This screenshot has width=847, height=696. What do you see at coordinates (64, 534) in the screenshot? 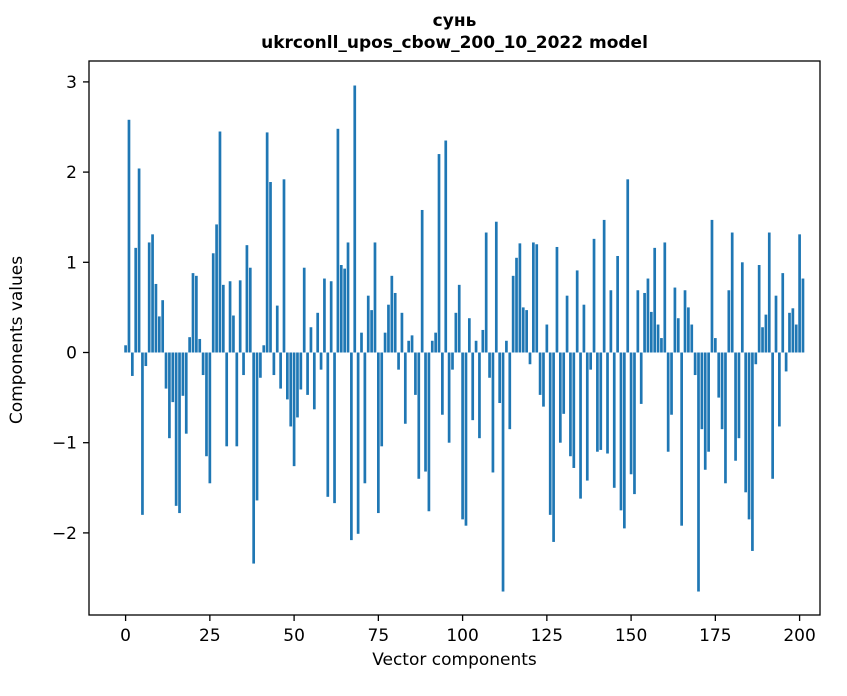
I see `y-tick-label: −2` at bounding box center [64, 534].